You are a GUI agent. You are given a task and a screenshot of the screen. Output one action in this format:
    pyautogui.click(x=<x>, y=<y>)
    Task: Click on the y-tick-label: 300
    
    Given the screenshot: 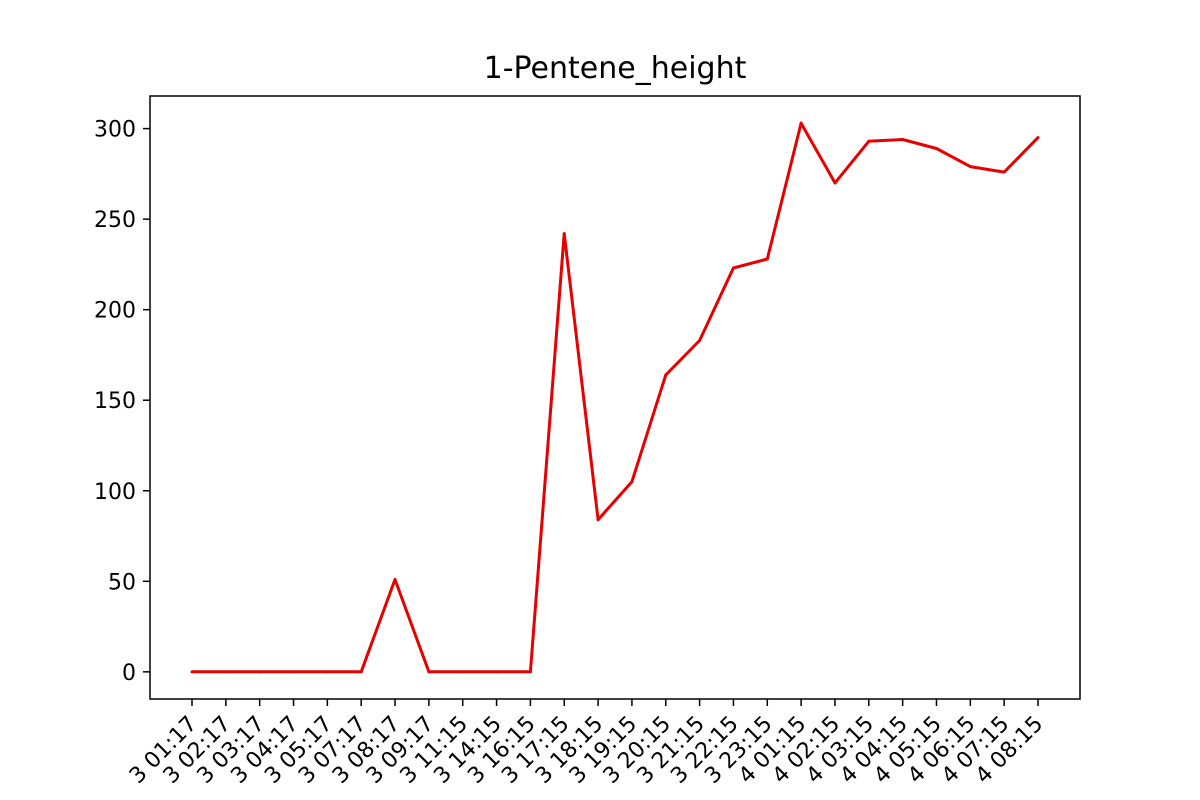 What is the action you would take?
    pyautogui.click(x=115, y=130)
    